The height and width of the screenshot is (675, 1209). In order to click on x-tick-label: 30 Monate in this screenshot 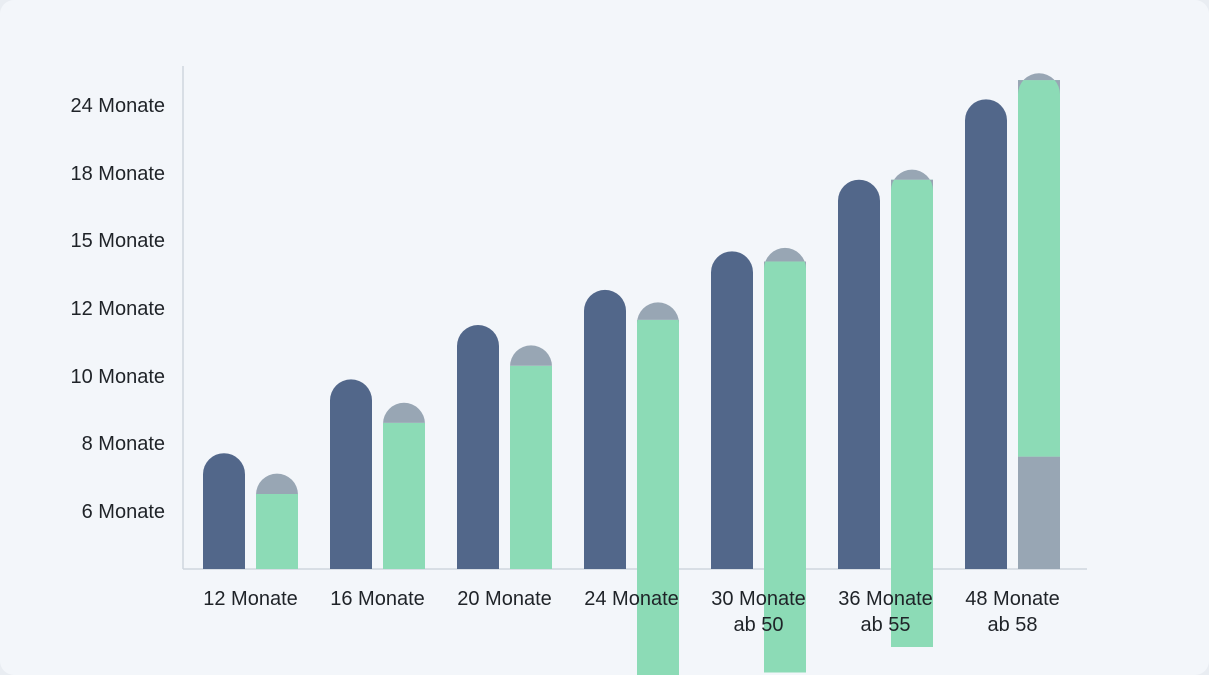, I will do `click(758, 599)`.